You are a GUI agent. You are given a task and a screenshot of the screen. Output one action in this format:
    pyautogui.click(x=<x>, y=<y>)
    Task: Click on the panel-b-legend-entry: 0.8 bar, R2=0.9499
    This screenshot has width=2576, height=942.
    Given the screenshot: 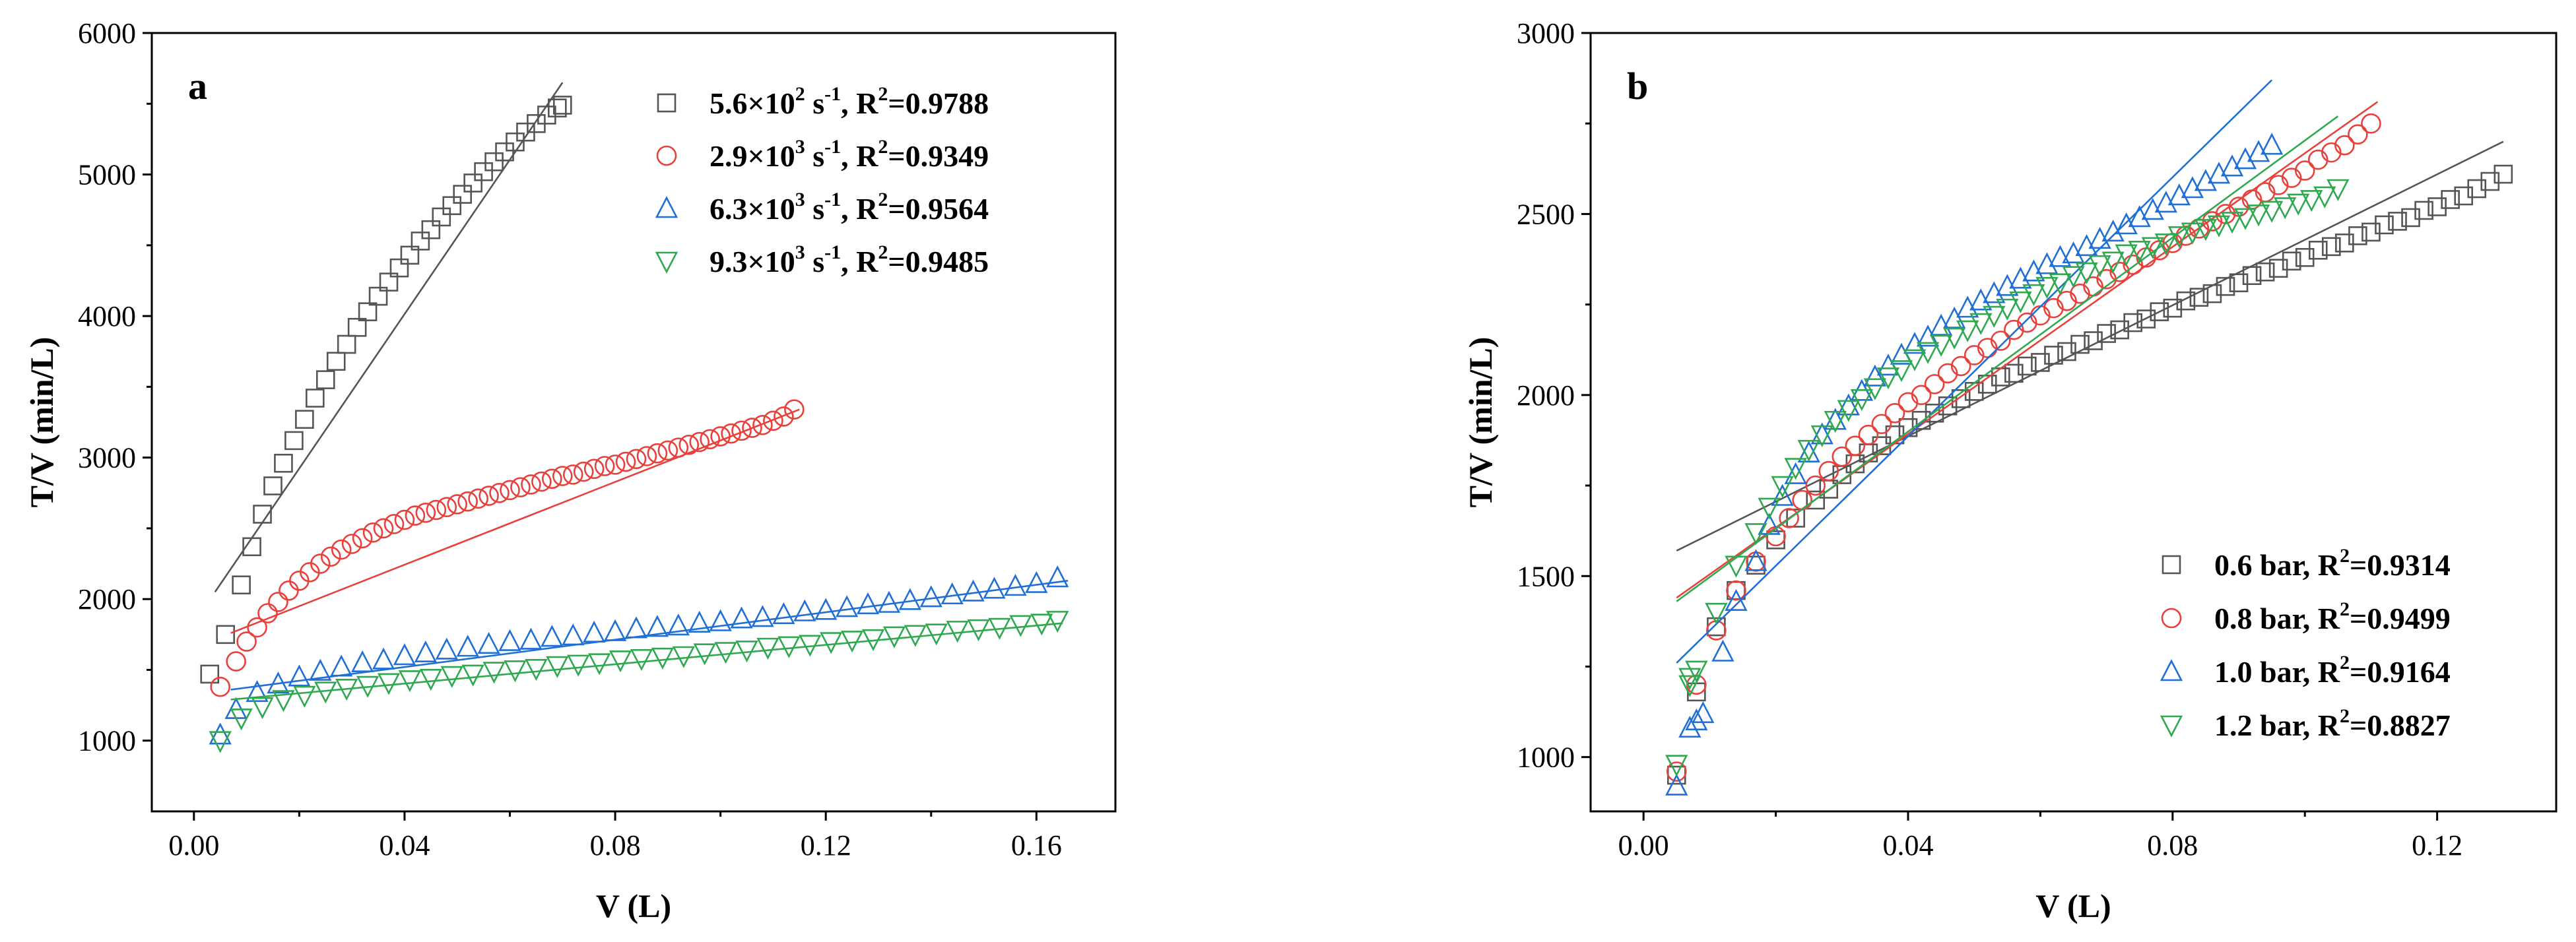 What is the action you would take?
    pyautogui.click(x=2332, y=617)
    